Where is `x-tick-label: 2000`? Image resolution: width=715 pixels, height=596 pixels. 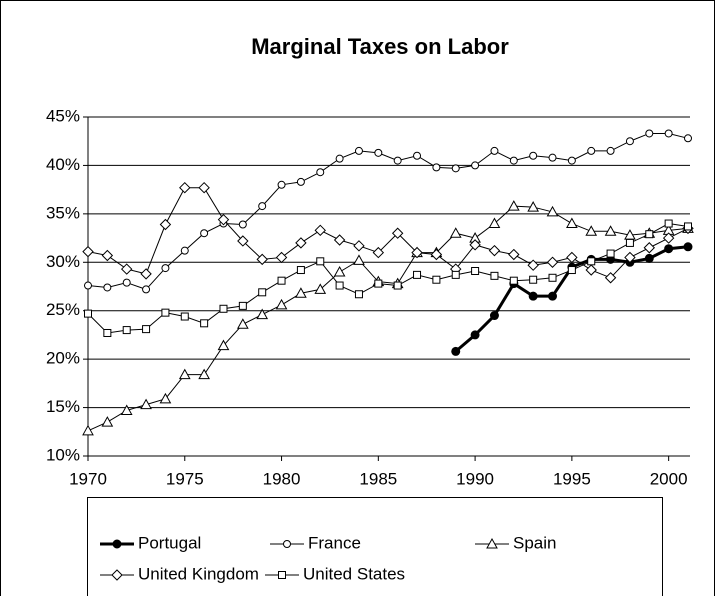 x-tick-label: 2000 is located at coordinates (669, 478).